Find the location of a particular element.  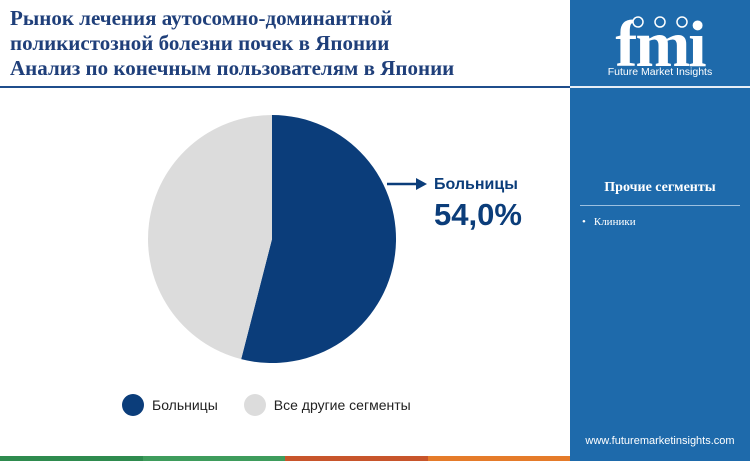

brand-url: www.futuremarketinsights.com is located at coordinates (660, 441).